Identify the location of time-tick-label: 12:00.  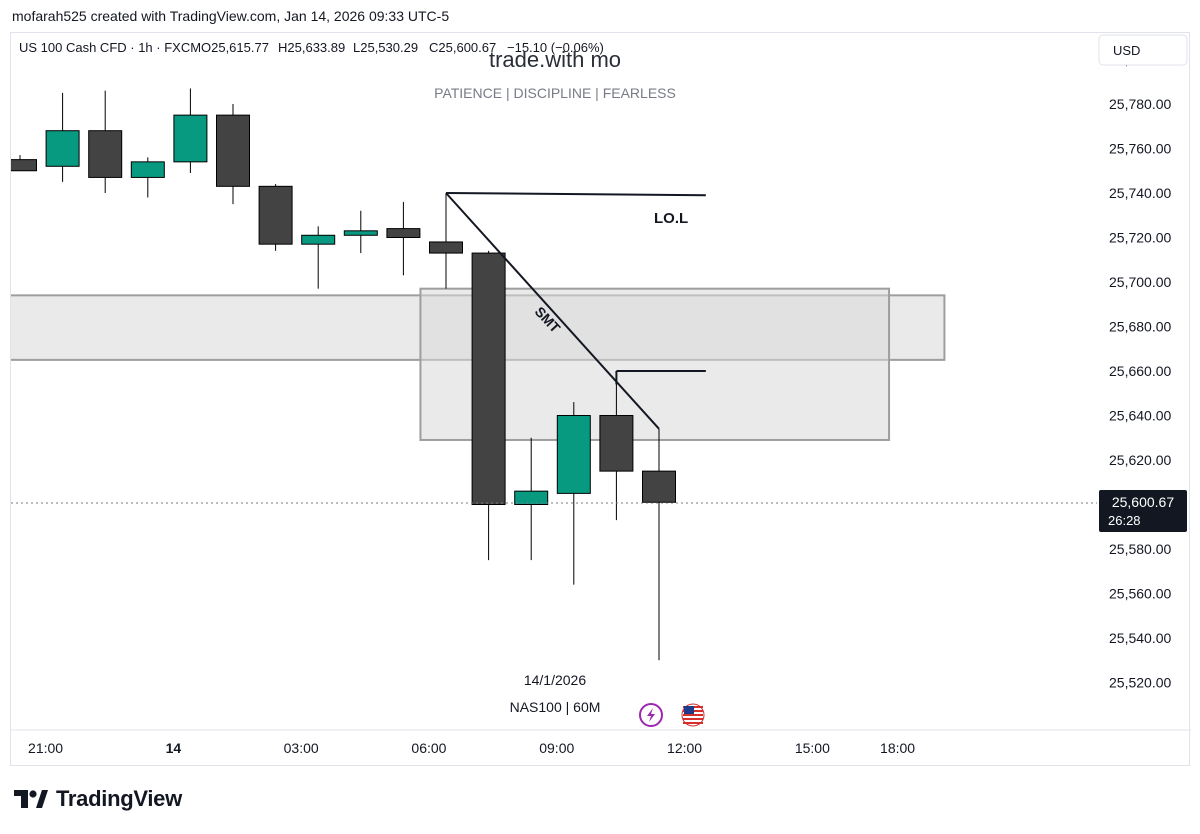
(684, 748).